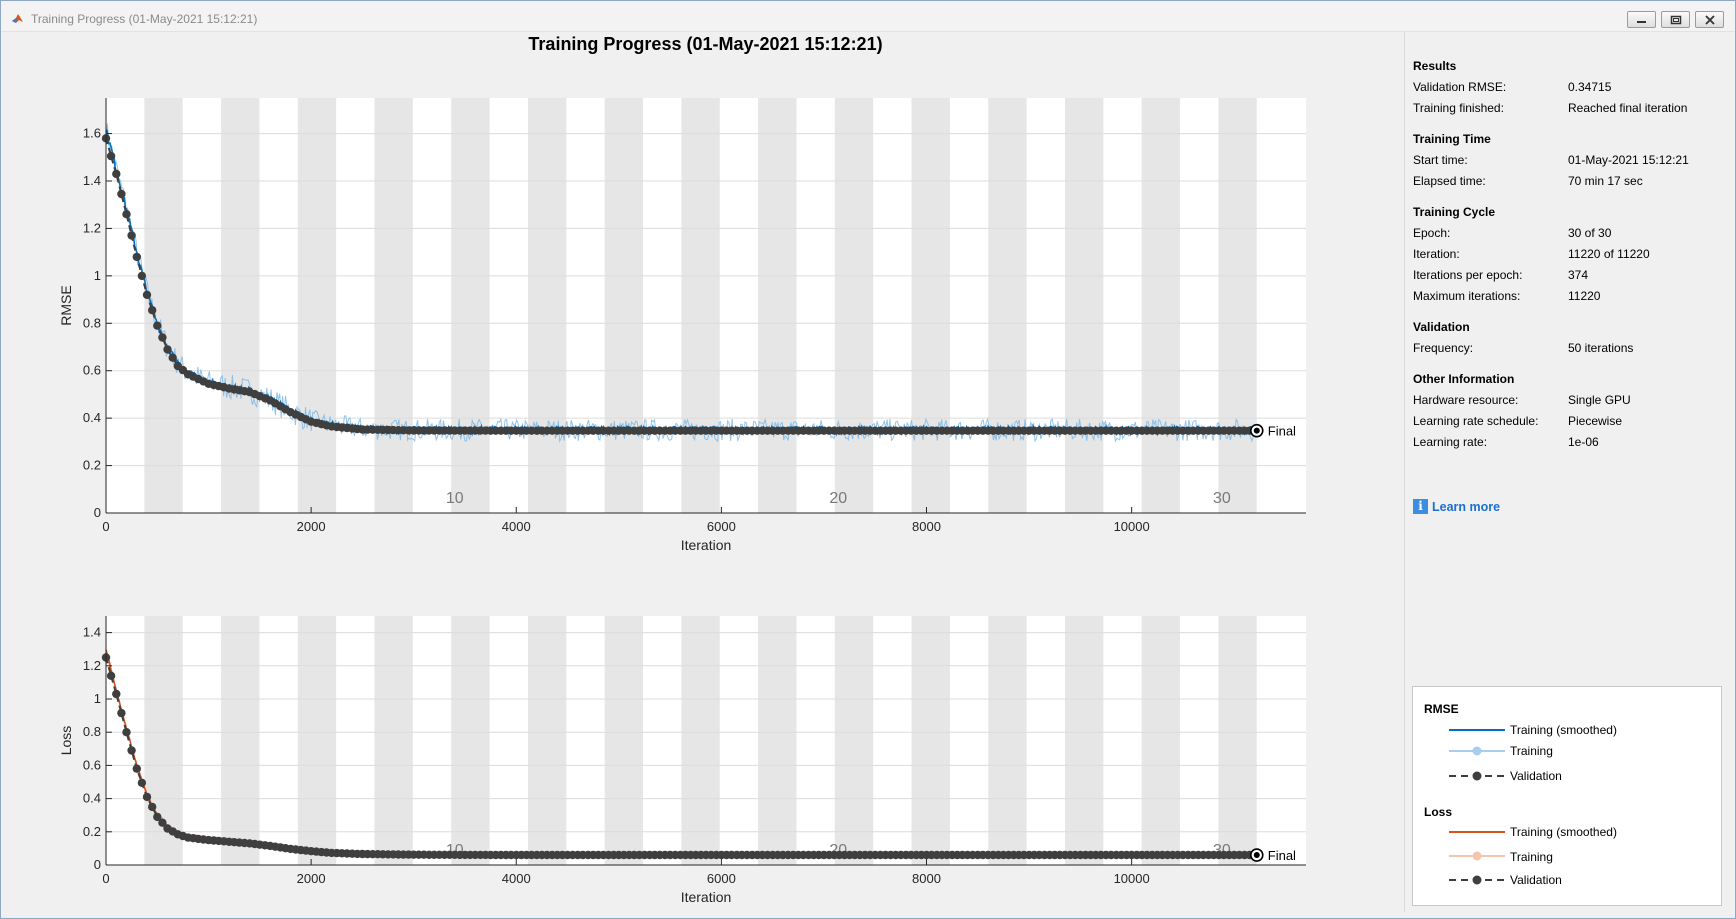 This screenshot has width=1736, height=919. I want to click on rmse-x-tick-label: 0, so click(105, 526).